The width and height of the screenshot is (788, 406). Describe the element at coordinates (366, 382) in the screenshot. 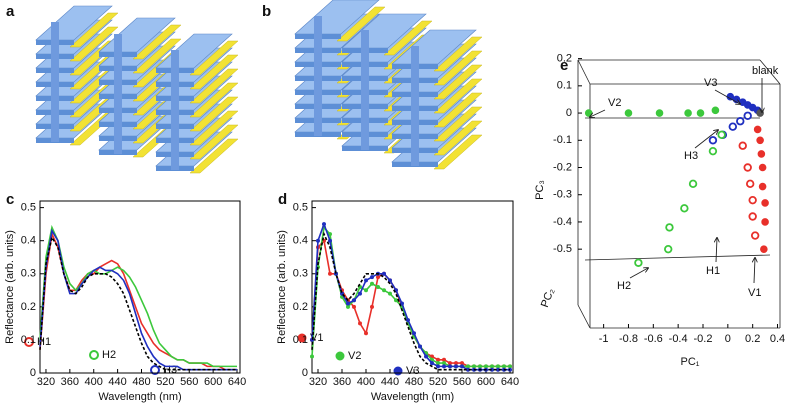

I see `x-tick-label: 400` at that location.